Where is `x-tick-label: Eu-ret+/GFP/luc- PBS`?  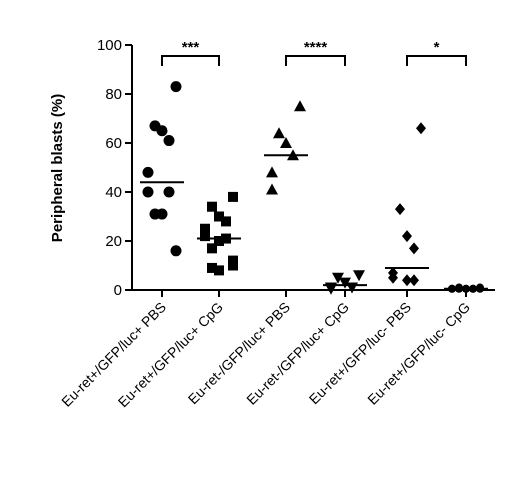
x-tick-label: Eu-ret+/GFP/luc- PBS is located at coordinates (360, 353).